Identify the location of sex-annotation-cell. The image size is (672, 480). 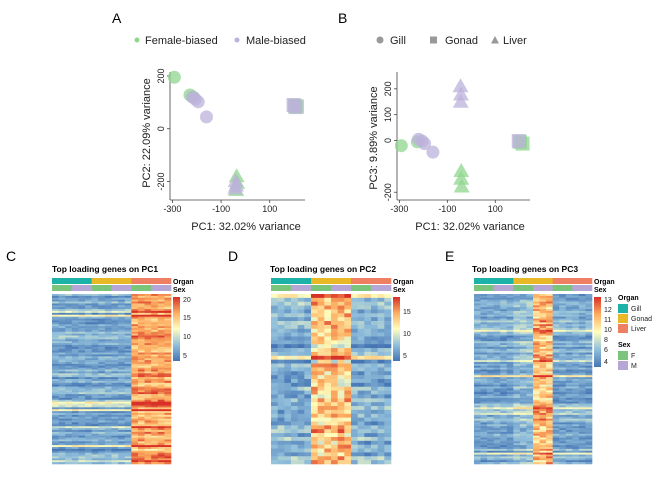
(563, 288).